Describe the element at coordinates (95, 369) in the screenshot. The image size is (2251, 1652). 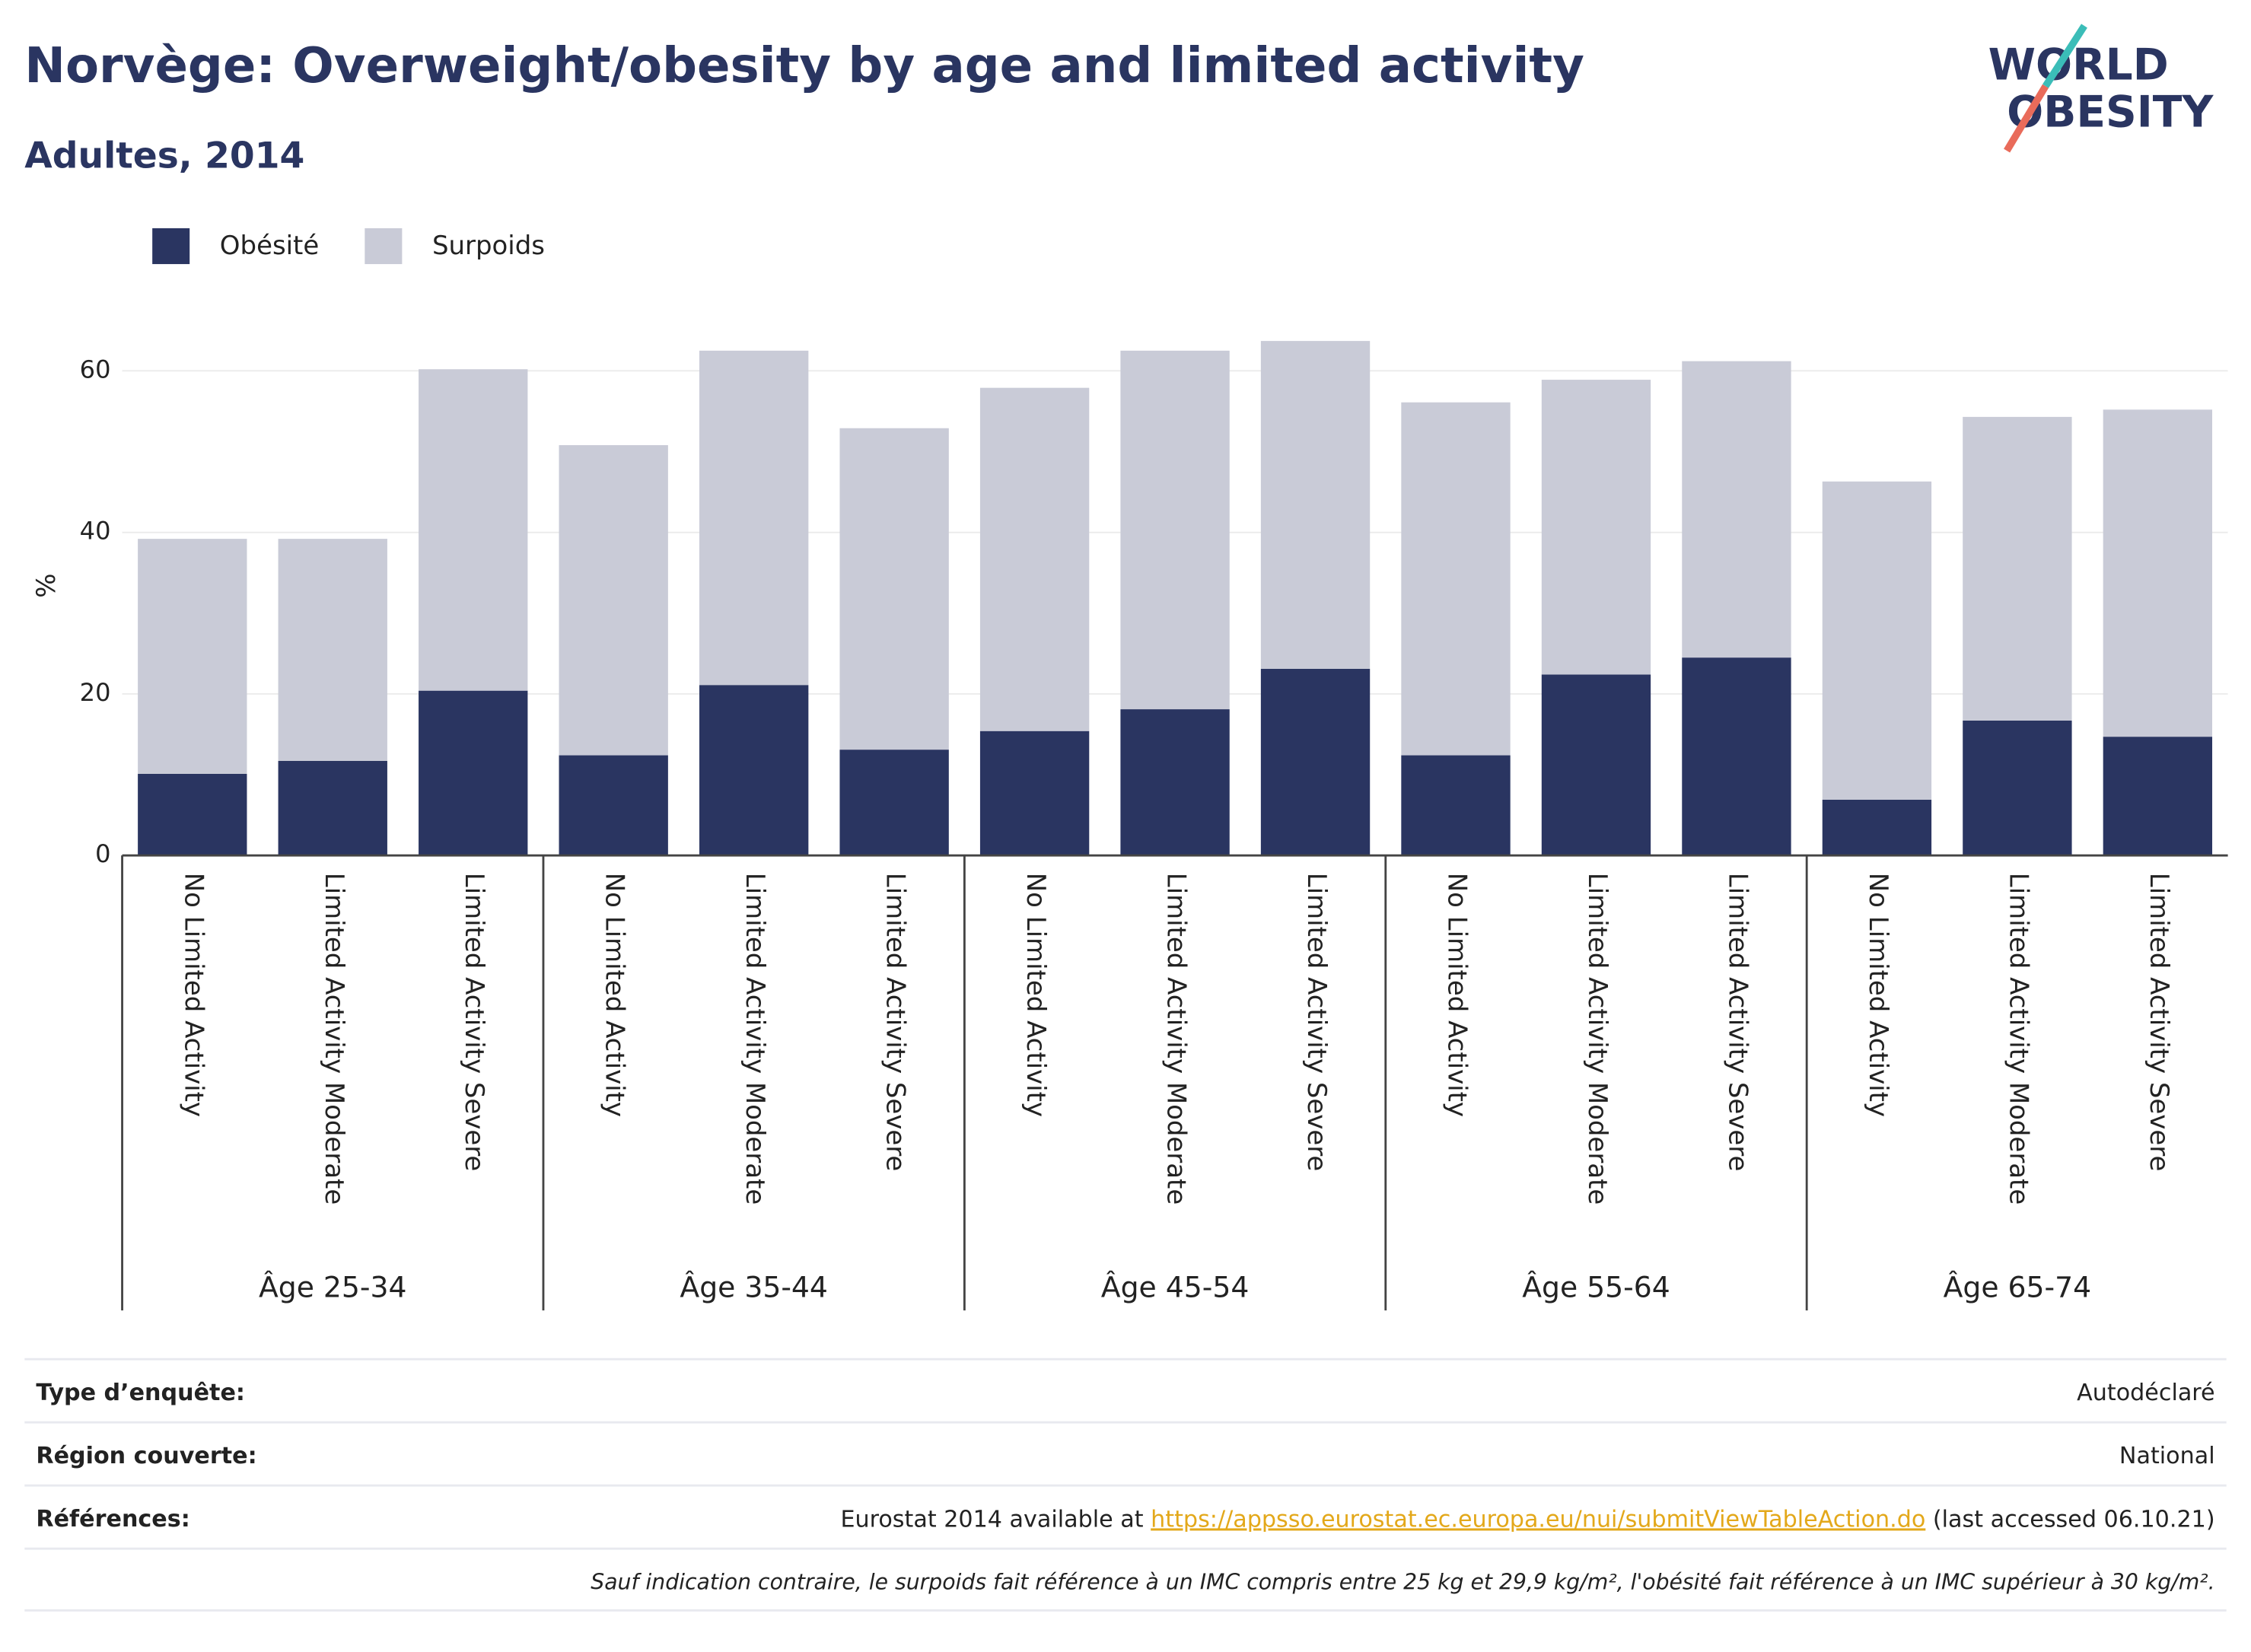
I see `y-tick-label: 60` at that location.